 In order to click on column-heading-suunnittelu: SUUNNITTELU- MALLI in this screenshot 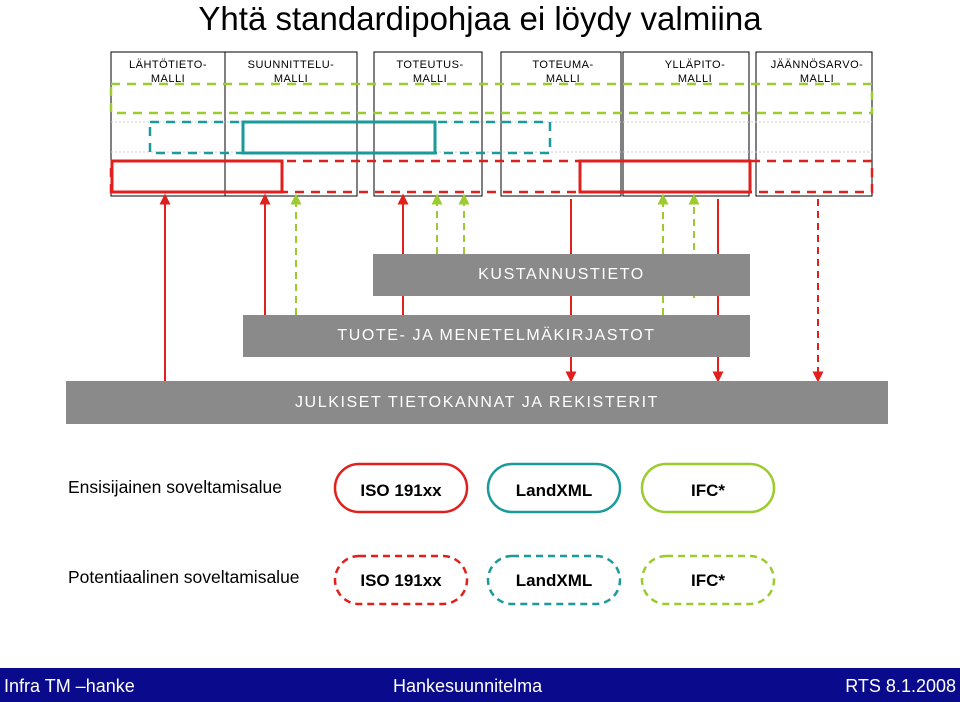, I will do `click(291, 72)`.